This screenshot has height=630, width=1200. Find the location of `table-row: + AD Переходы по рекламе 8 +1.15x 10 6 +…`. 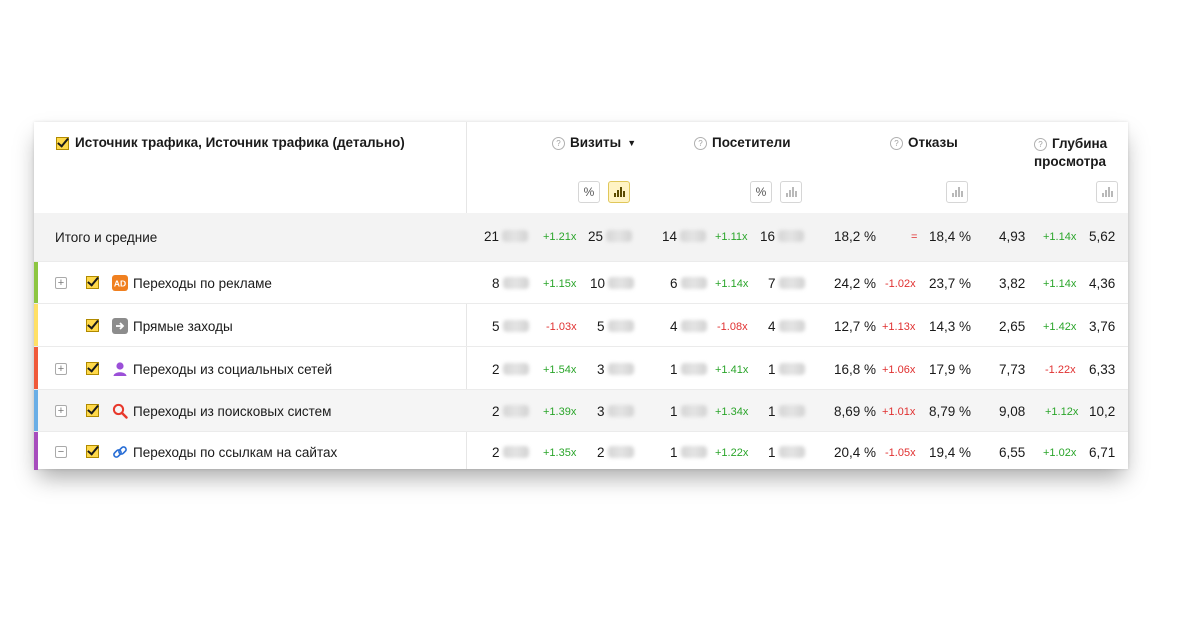

table-row: + AD Переходы по рекламе 8 +1.15x 10 6 +… is located at coordinates (581, 282).